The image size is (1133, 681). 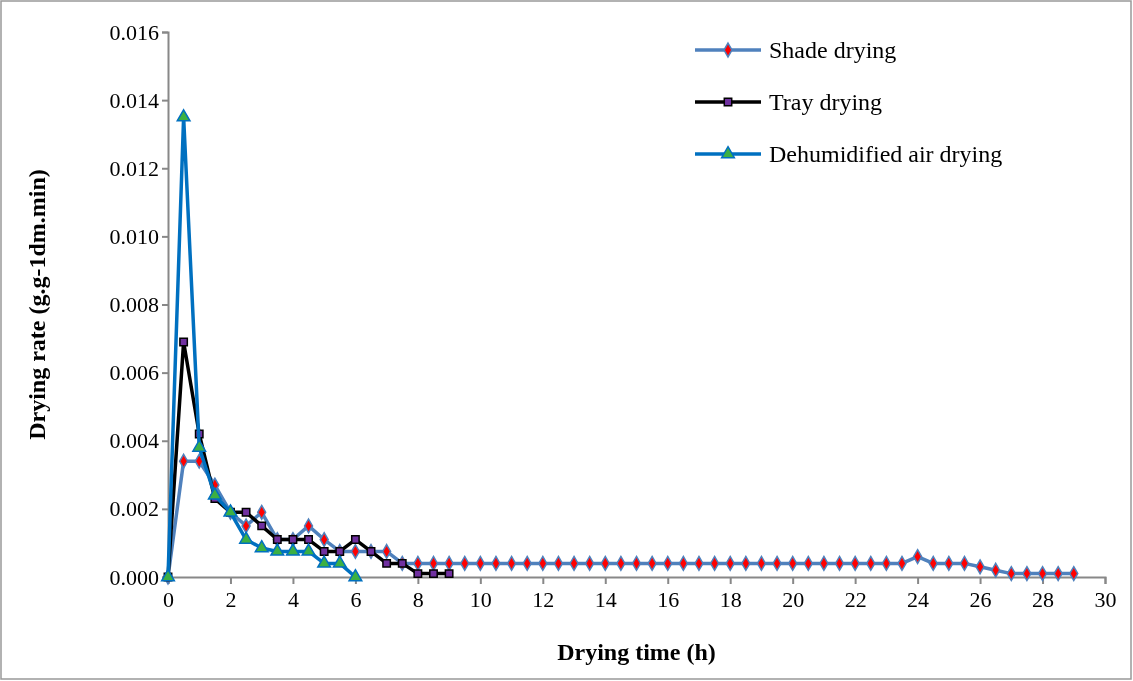 I want to click on x-tick-label: 8, so click(x=418, y=599).